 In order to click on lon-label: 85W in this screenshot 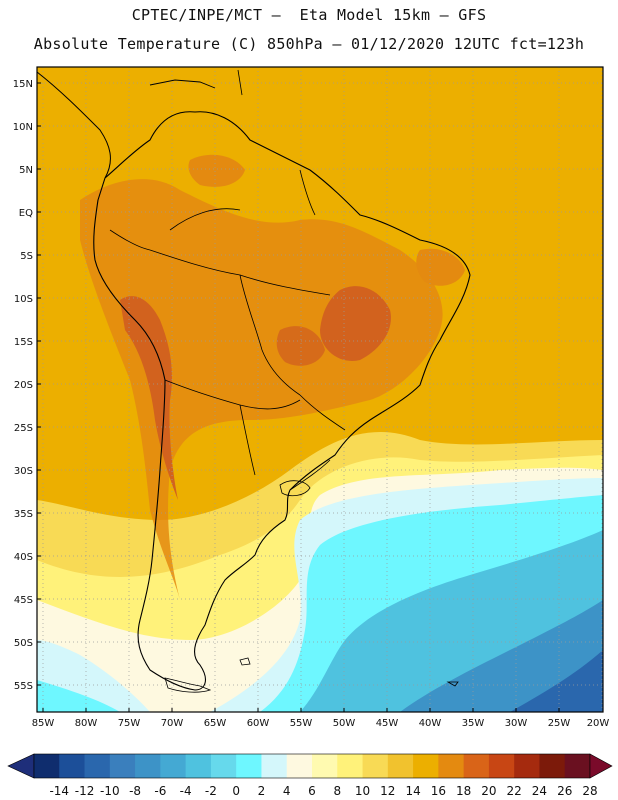, I will do `click(43, 723)`.